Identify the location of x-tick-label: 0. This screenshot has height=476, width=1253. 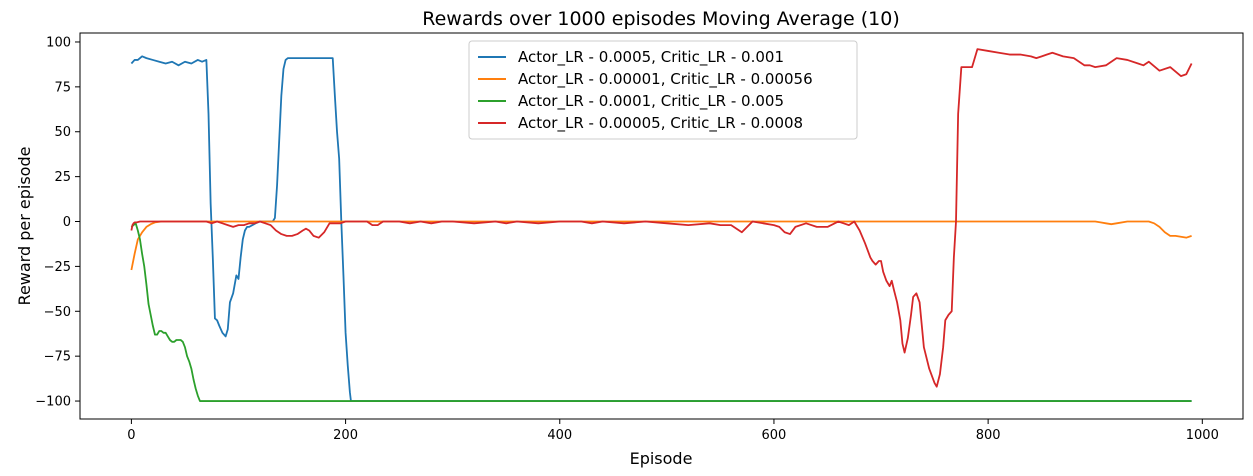
(131, 435).